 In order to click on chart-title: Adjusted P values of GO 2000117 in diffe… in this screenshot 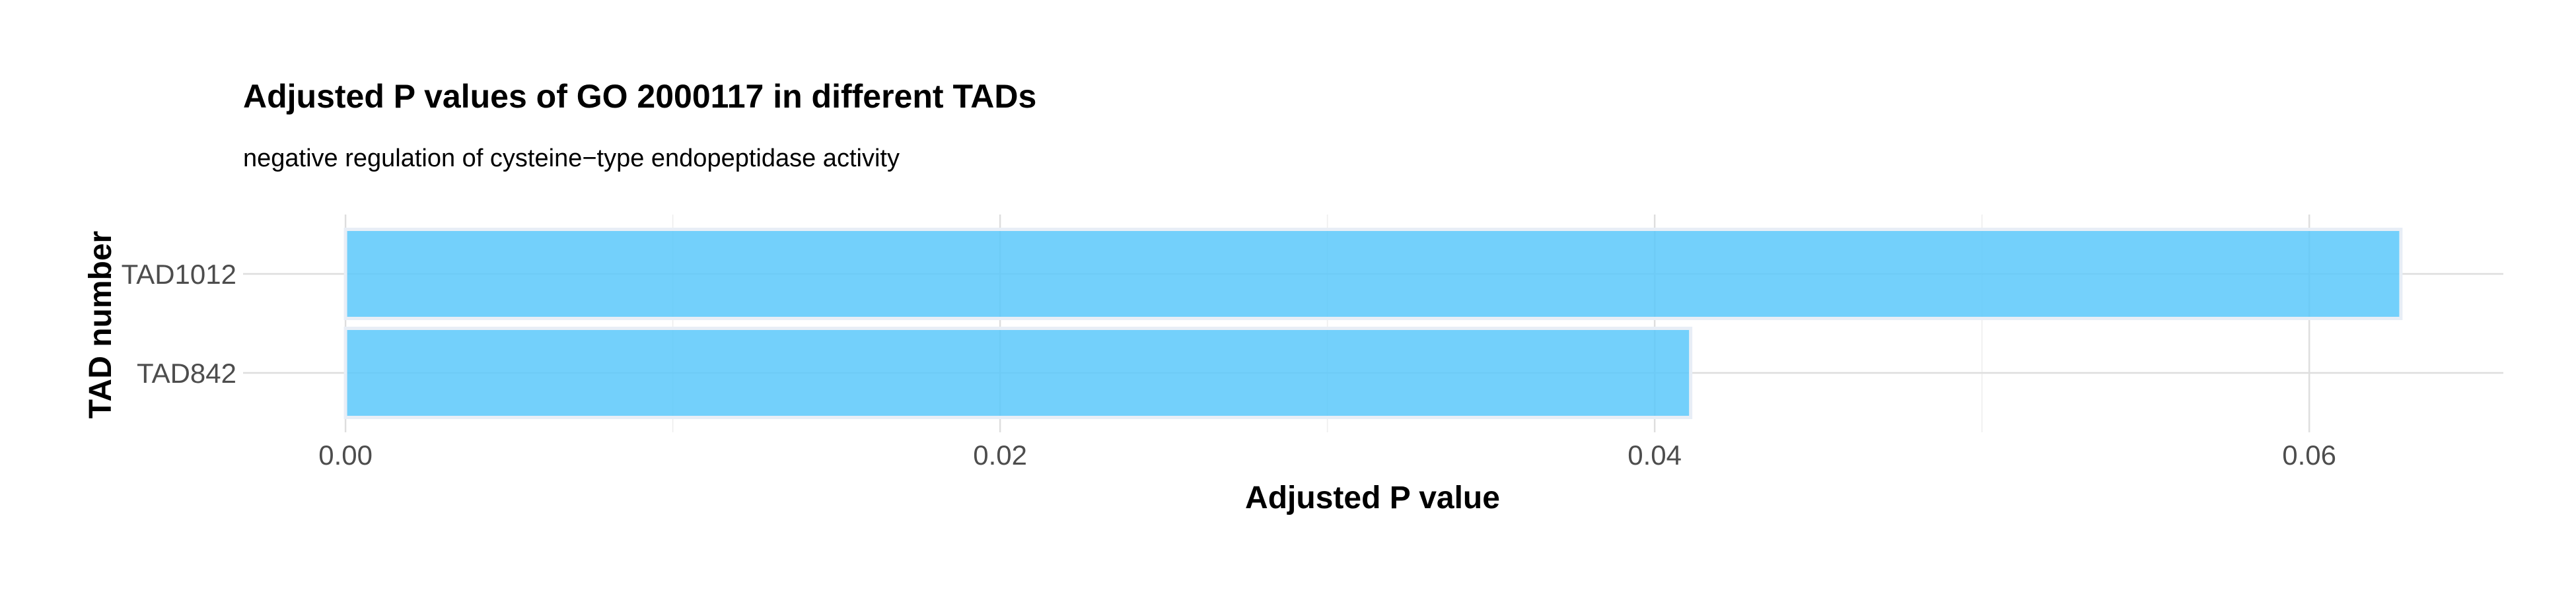, I will do `click(640, 97)`.